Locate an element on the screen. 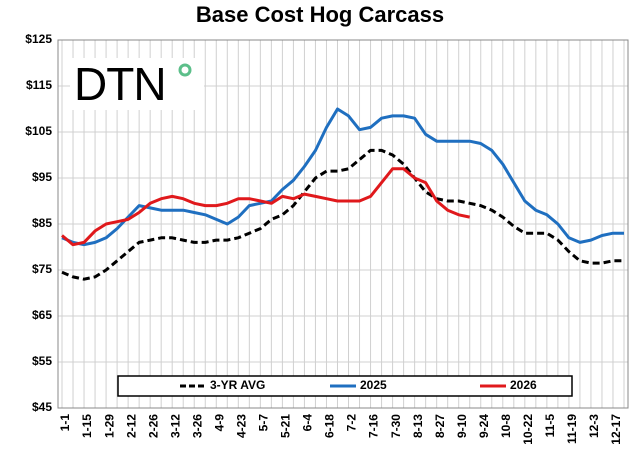 This screenshot has height=465, width=640. legend-label: 3-YR AVG is located at coordinates (237, 385).